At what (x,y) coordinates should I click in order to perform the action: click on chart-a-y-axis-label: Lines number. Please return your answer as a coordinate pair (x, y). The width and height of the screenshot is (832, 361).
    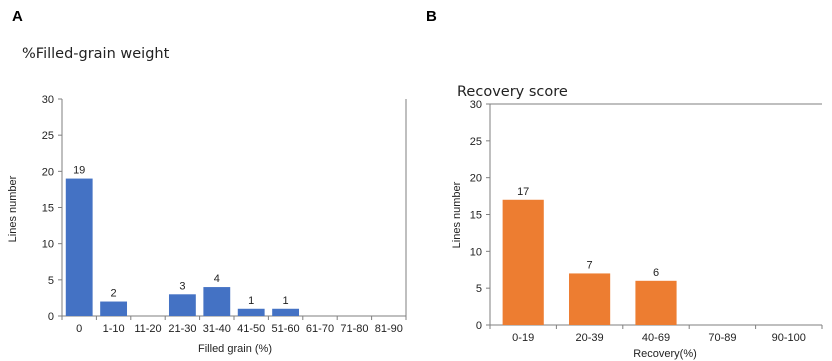
    Looking at the image, I should click on (13, 208).